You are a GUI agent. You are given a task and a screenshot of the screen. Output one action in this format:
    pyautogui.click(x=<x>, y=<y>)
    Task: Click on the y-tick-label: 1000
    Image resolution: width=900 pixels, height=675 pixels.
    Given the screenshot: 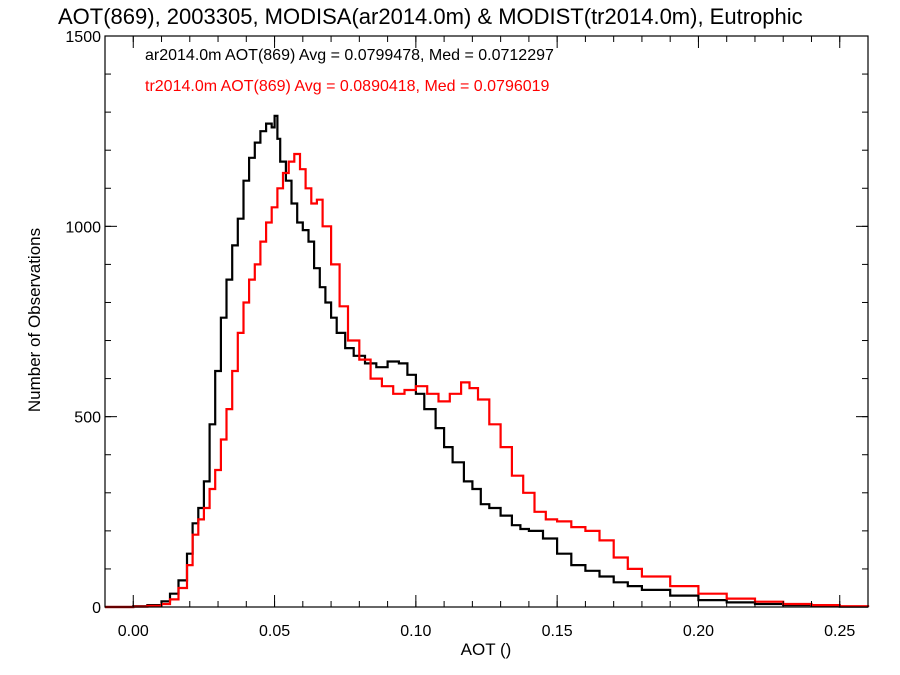 What is the action you would take?
    pyautogui.click(x=83, y=227)
    